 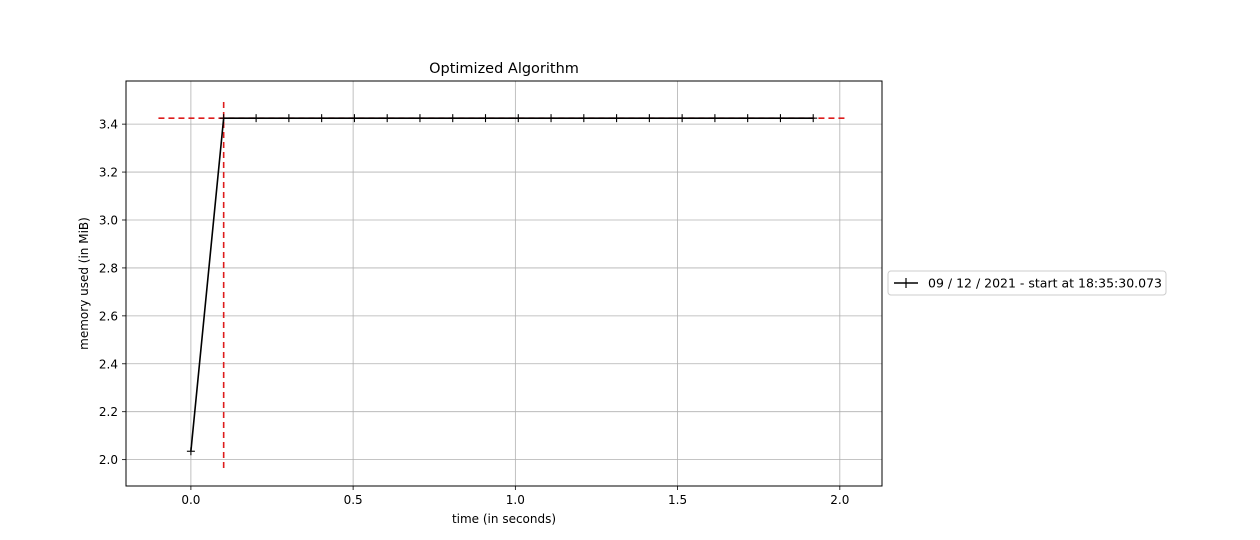 I want to click on x-tick-label: 2.0, so click(x=839, y=500).